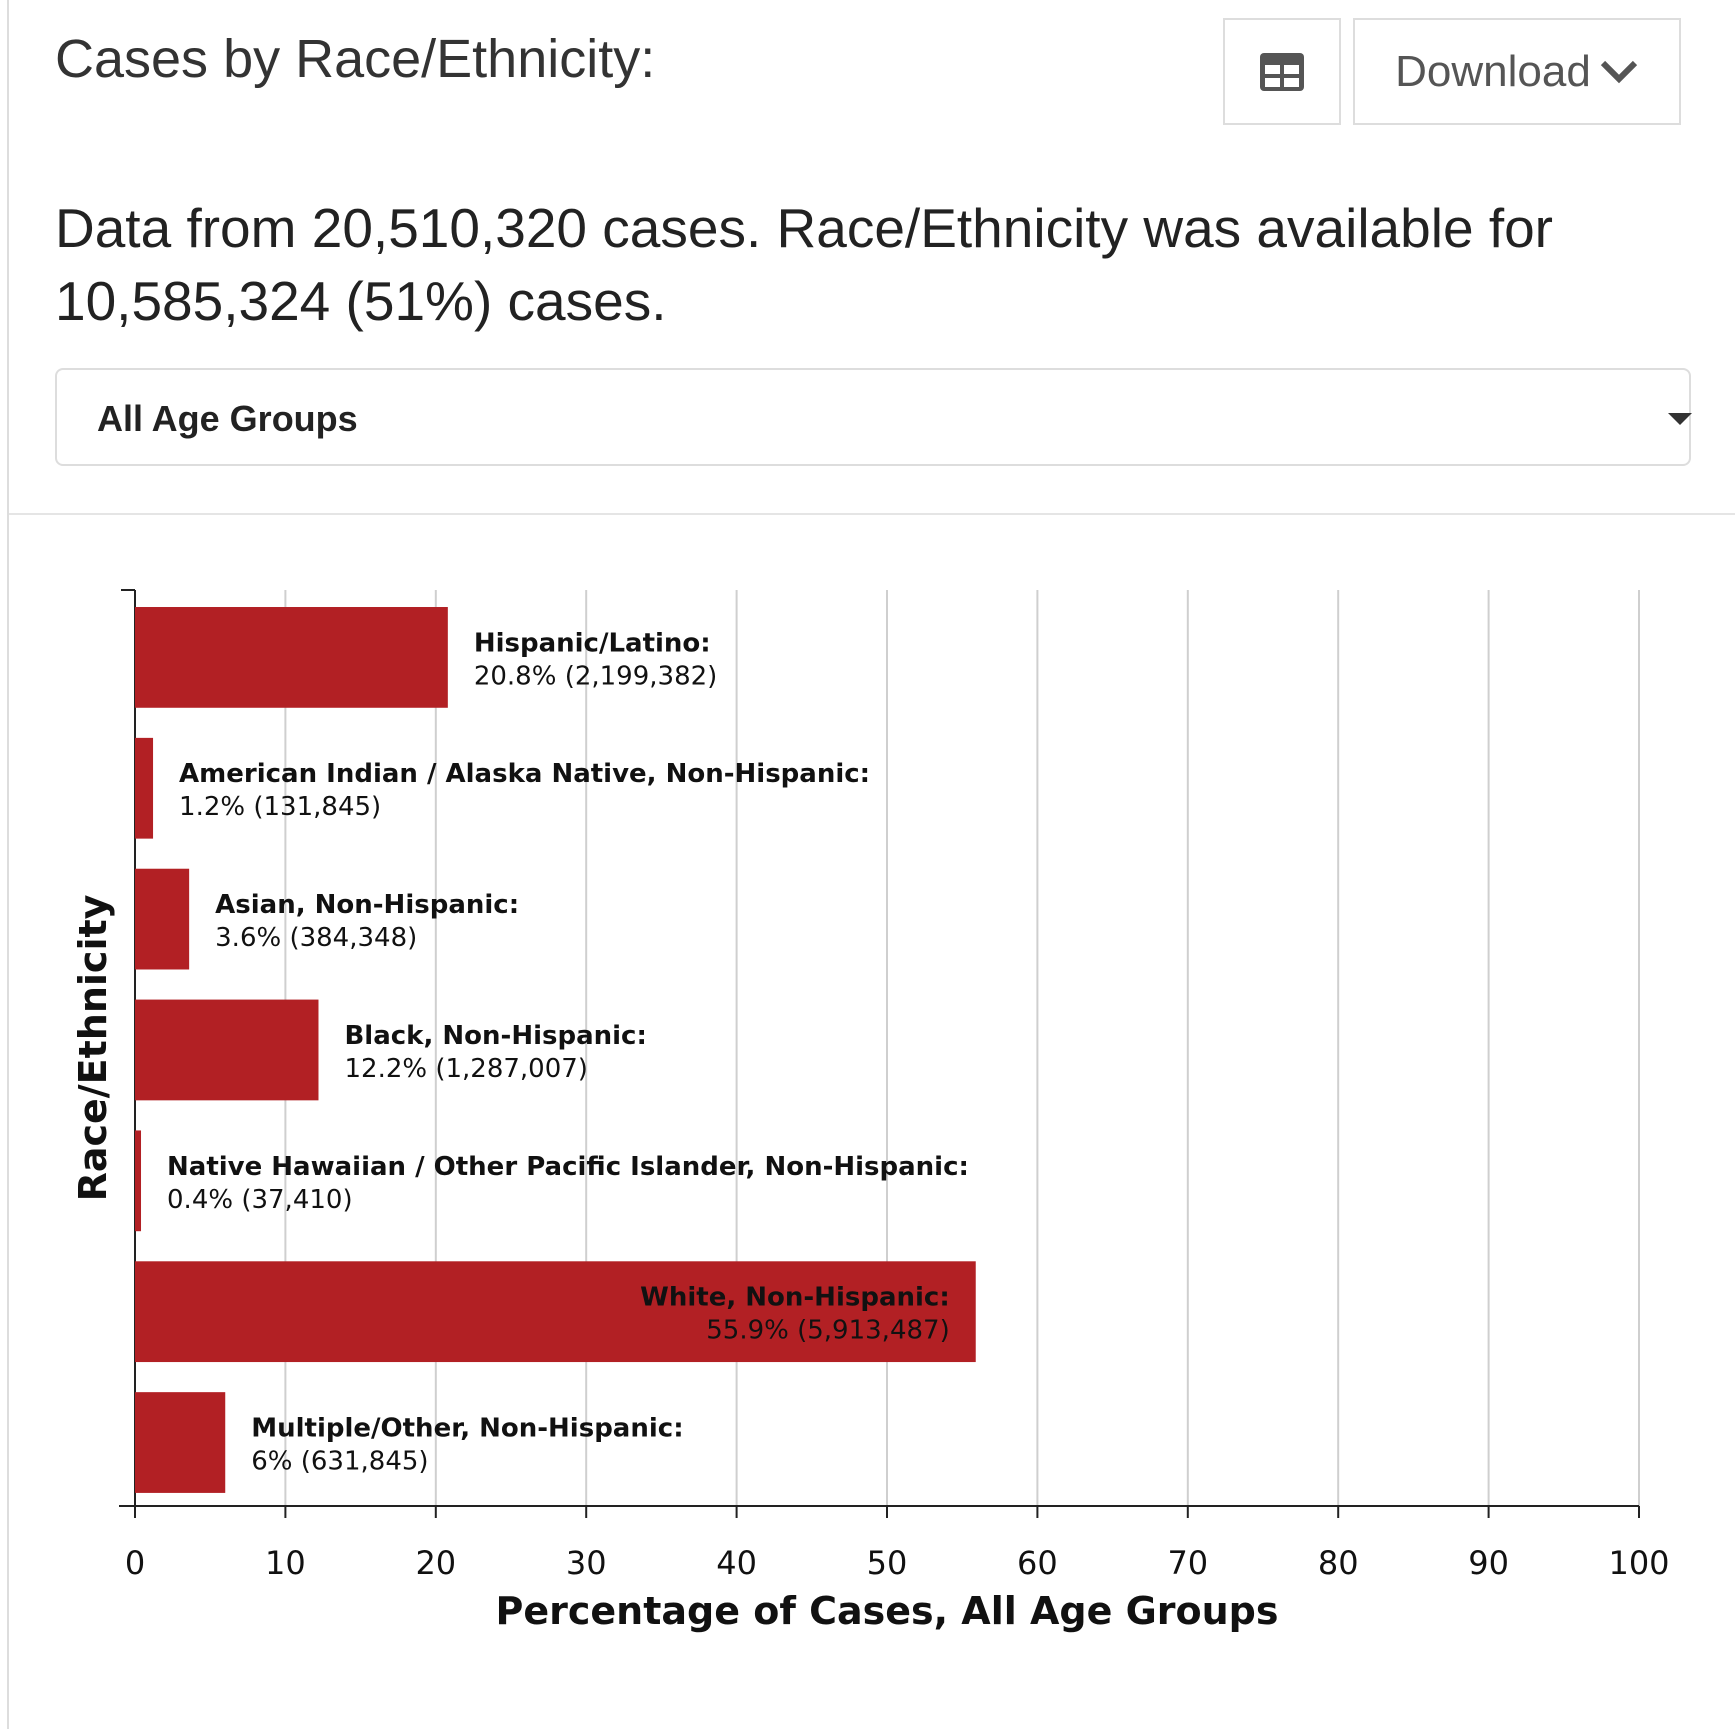  Describe the element at coordinates (316, 938) in the screenshot. I see `value-label: 3.6% (384,348)` at that location.